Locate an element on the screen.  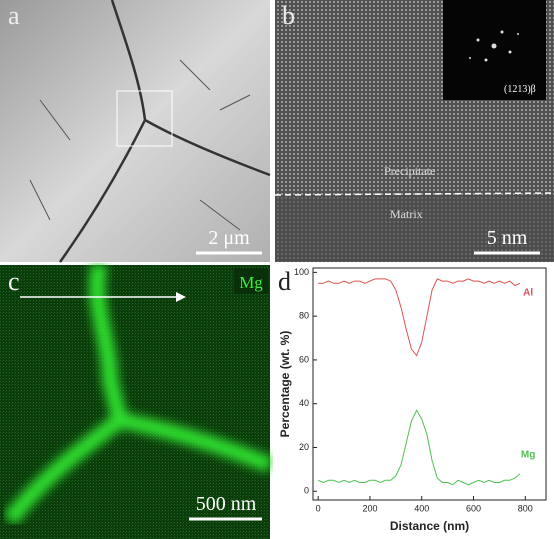
element-label: Mg is located at coordinates (251, 282).